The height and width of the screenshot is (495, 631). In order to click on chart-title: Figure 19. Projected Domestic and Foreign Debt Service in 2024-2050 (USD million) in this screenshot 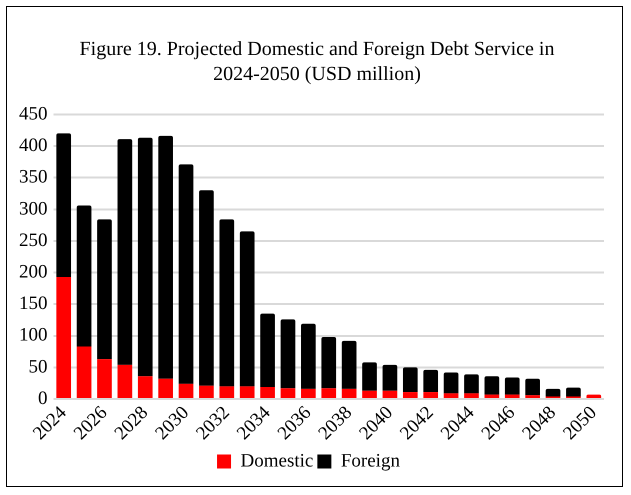, I will do `click(317, 62)`.